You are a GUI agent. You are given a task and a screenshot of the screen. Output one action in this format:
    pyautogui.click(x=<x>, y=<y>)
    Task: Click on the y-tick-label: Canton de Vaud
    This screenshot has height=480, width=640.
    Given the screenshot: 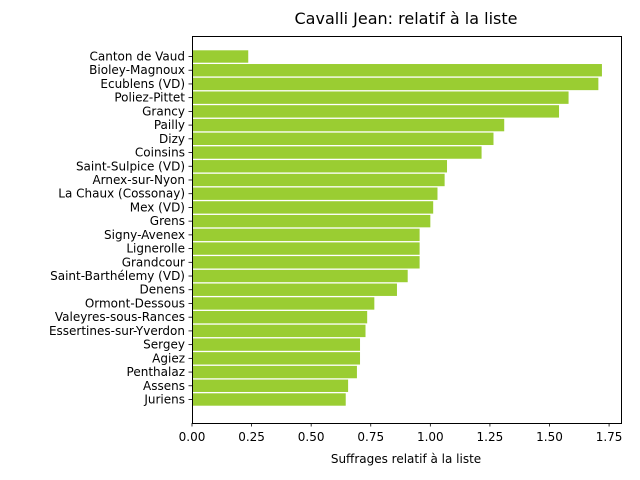 What is the action you would take?
    pyautogui.click(x=137, y=57)
    